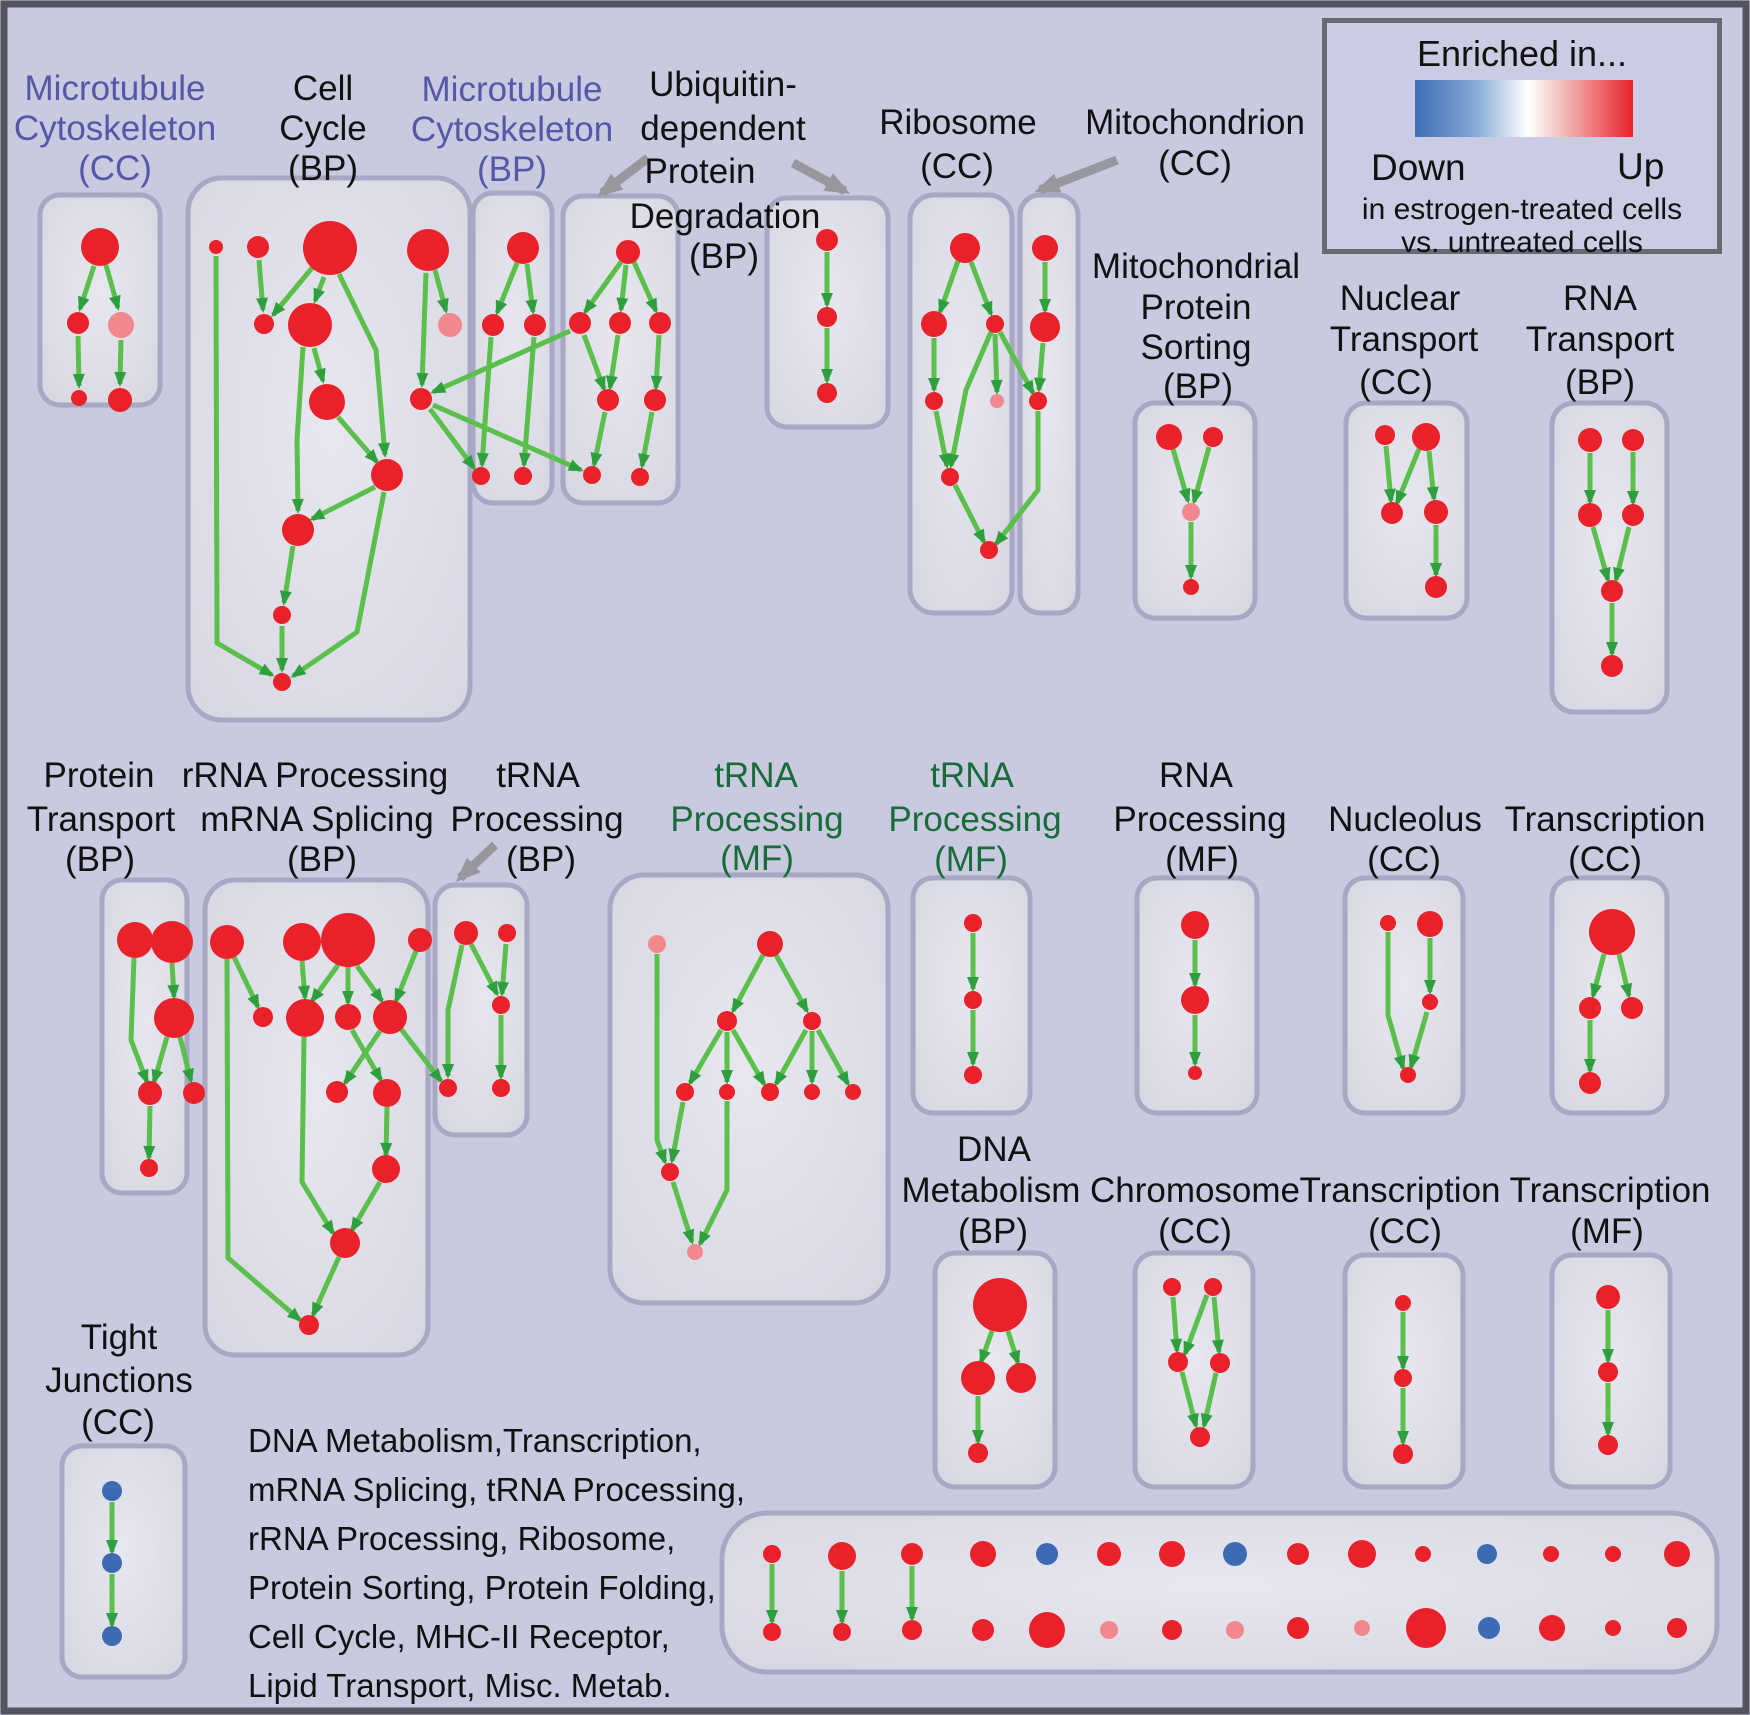  What do you see at coordinates (538, 775) in the screenshot?
I see `cluster-label-trna-processing-bp: tRNA` at bounding box center [538, 775].